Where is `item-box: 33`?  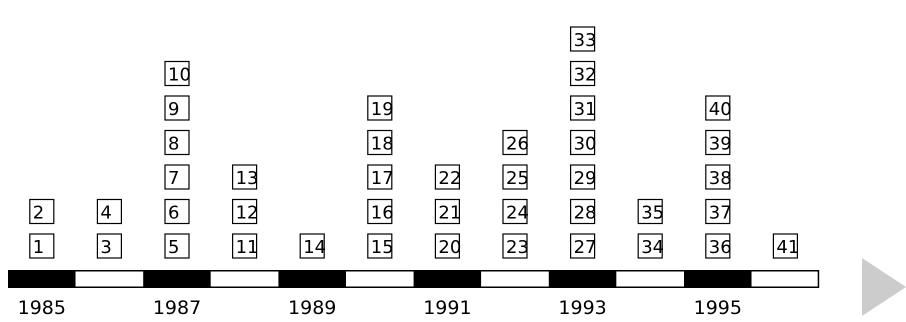 item-box: 33 is located at coordinates (583, 39).